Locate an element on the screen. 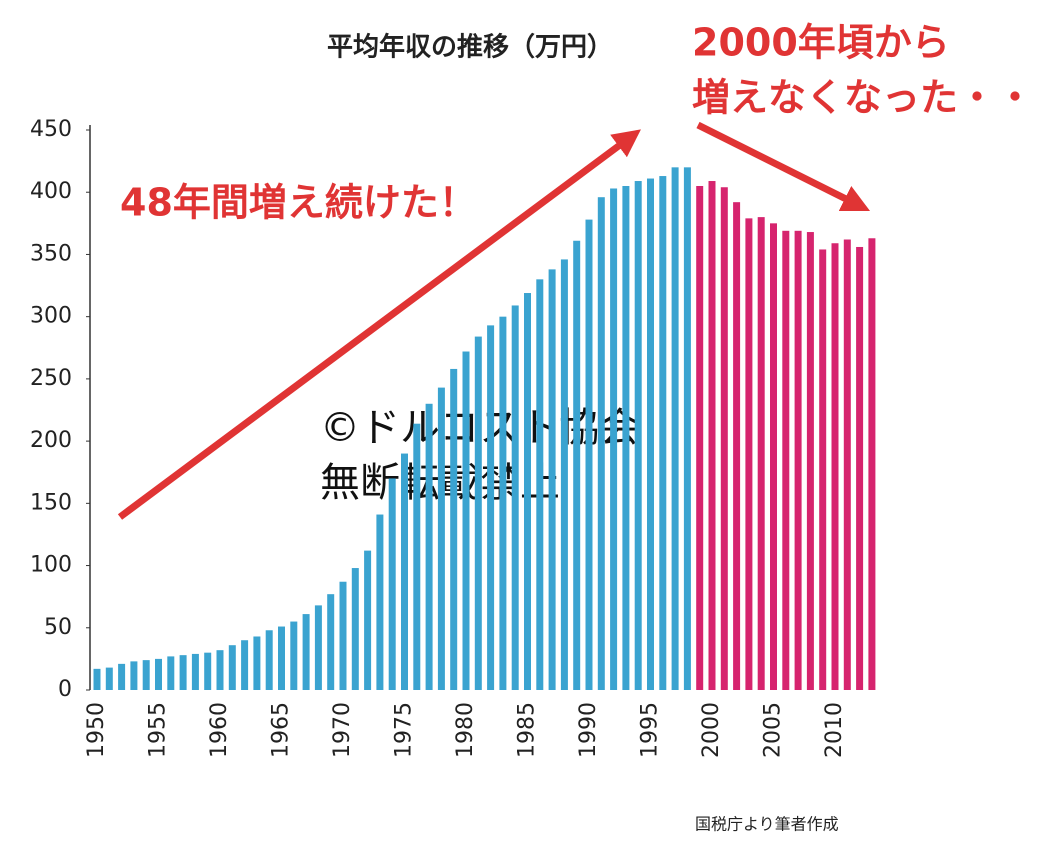 The image size is (1044, 846). y-tick-label: 300 is located at coordinates (51, 316).